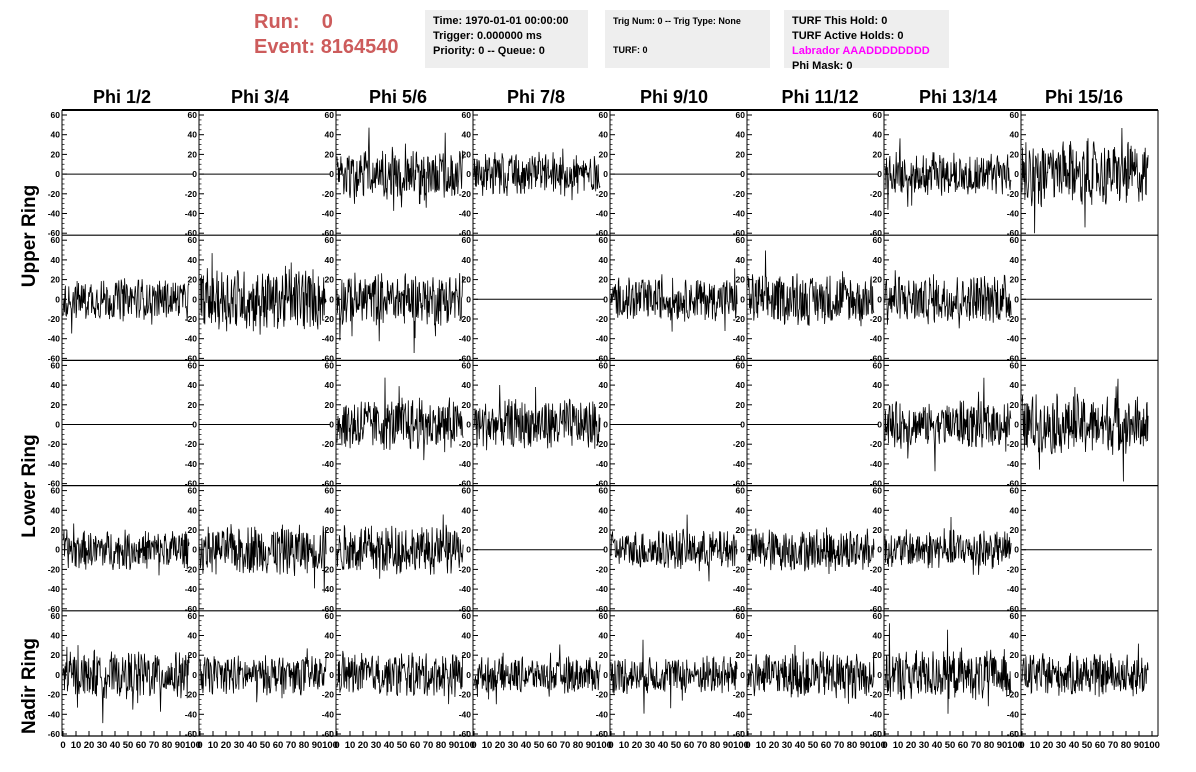  I want to click on y-tick-label-r3-c2-1: 40, so click(330, 510).